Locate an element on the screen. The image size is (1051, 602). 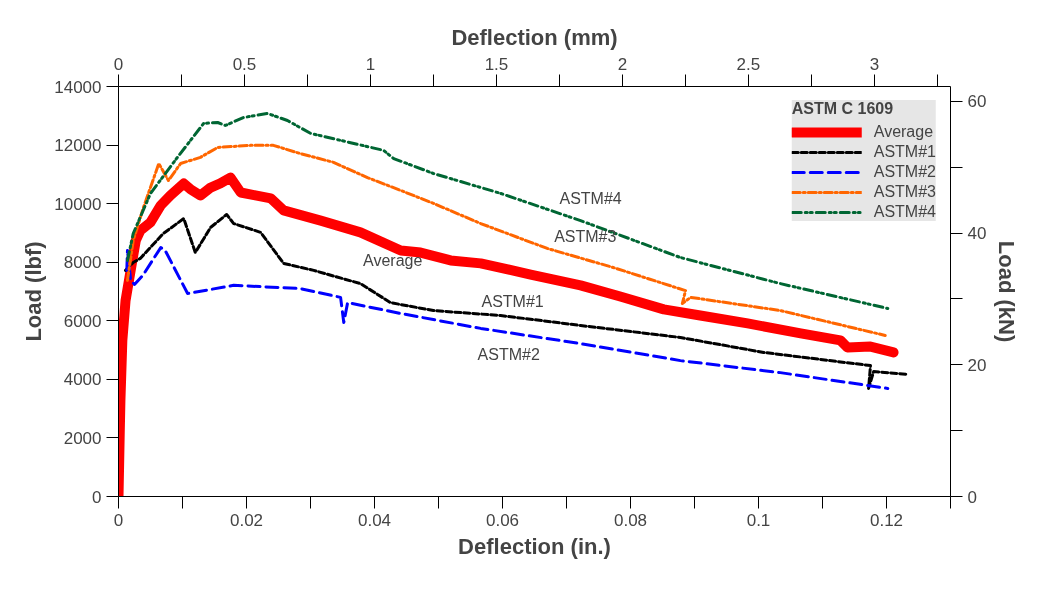
y2-tick-label: 40 is located at coordinates (977, 234).